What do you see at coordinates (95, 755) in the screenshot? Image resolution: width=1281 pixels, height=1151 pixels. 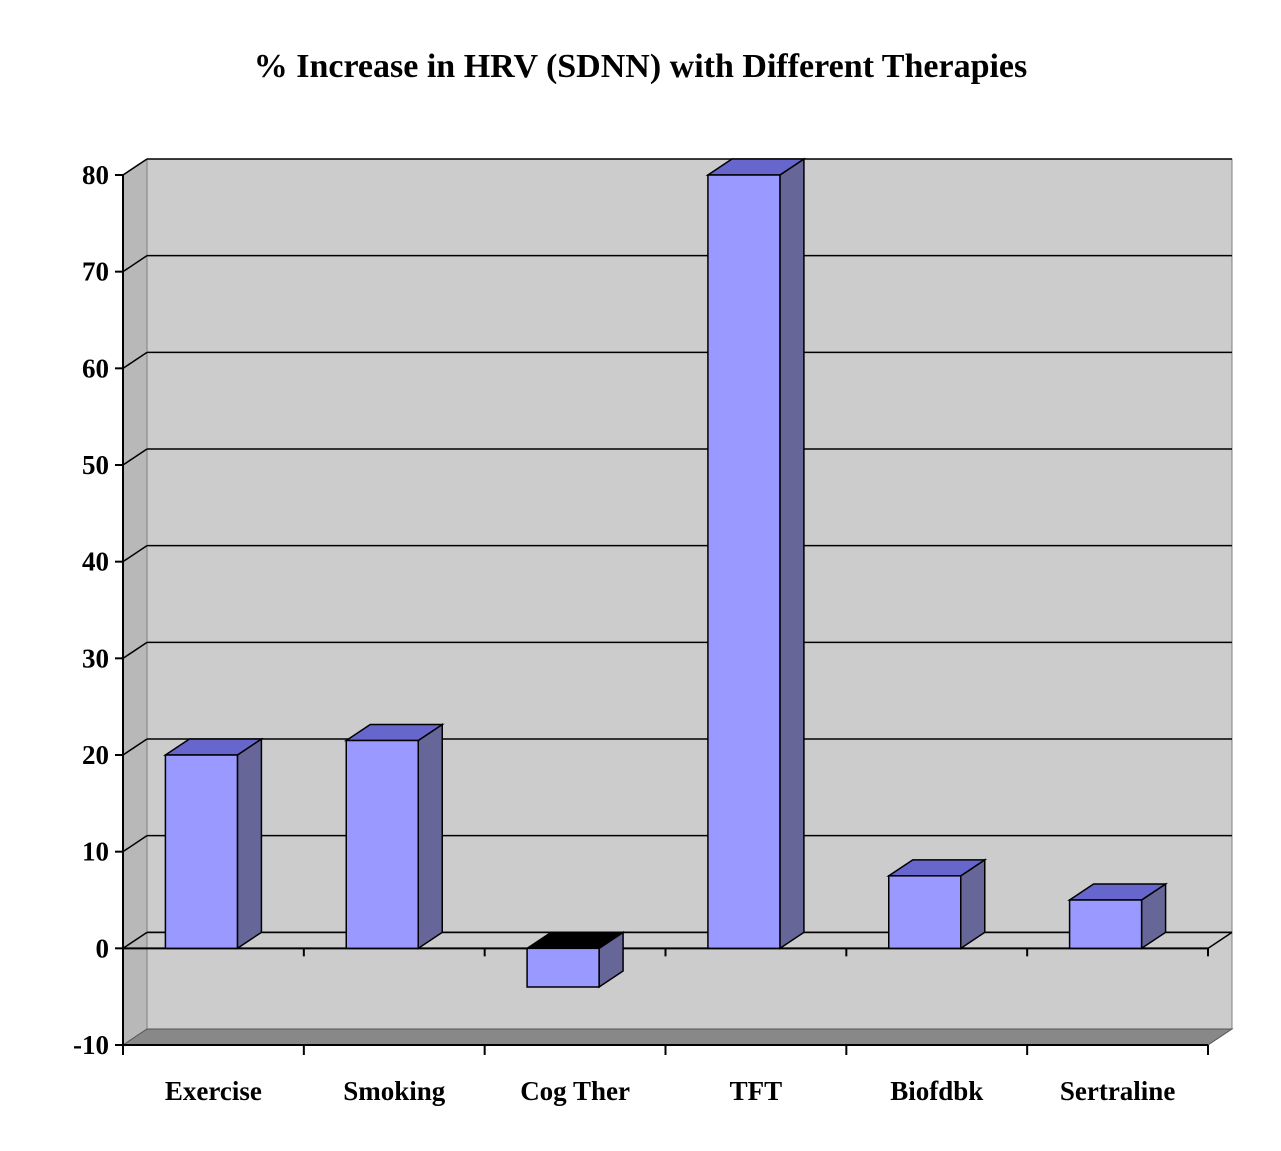 I see `y-tick-label: 20` at bounding box center [95, 755].